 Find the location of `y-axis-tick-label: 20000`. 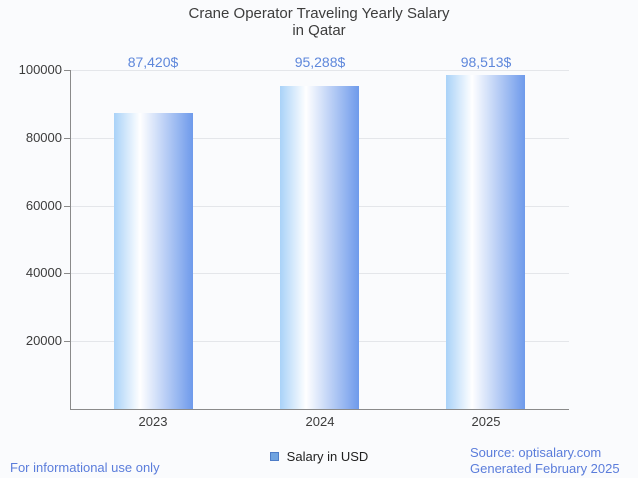

y-axis-tick-label: 20000 is located at coordinates (43, 340).